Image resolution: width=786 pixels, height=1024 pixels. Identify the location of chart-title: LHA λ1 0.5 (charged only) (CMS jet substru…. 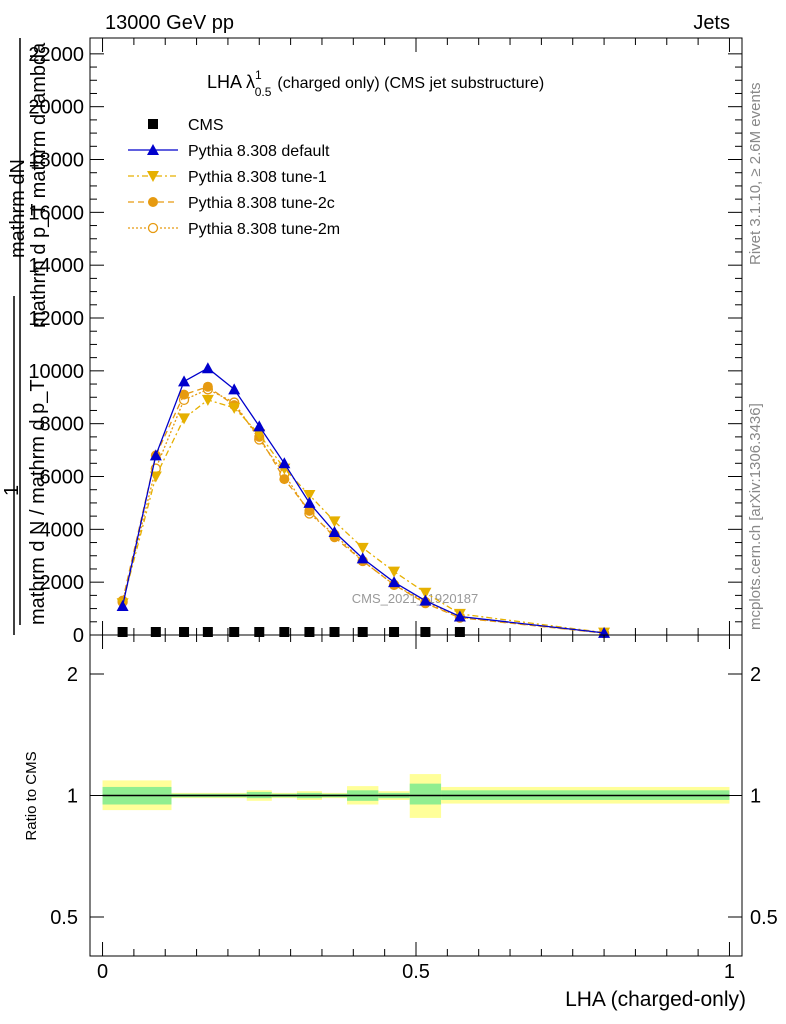
(375, 83).